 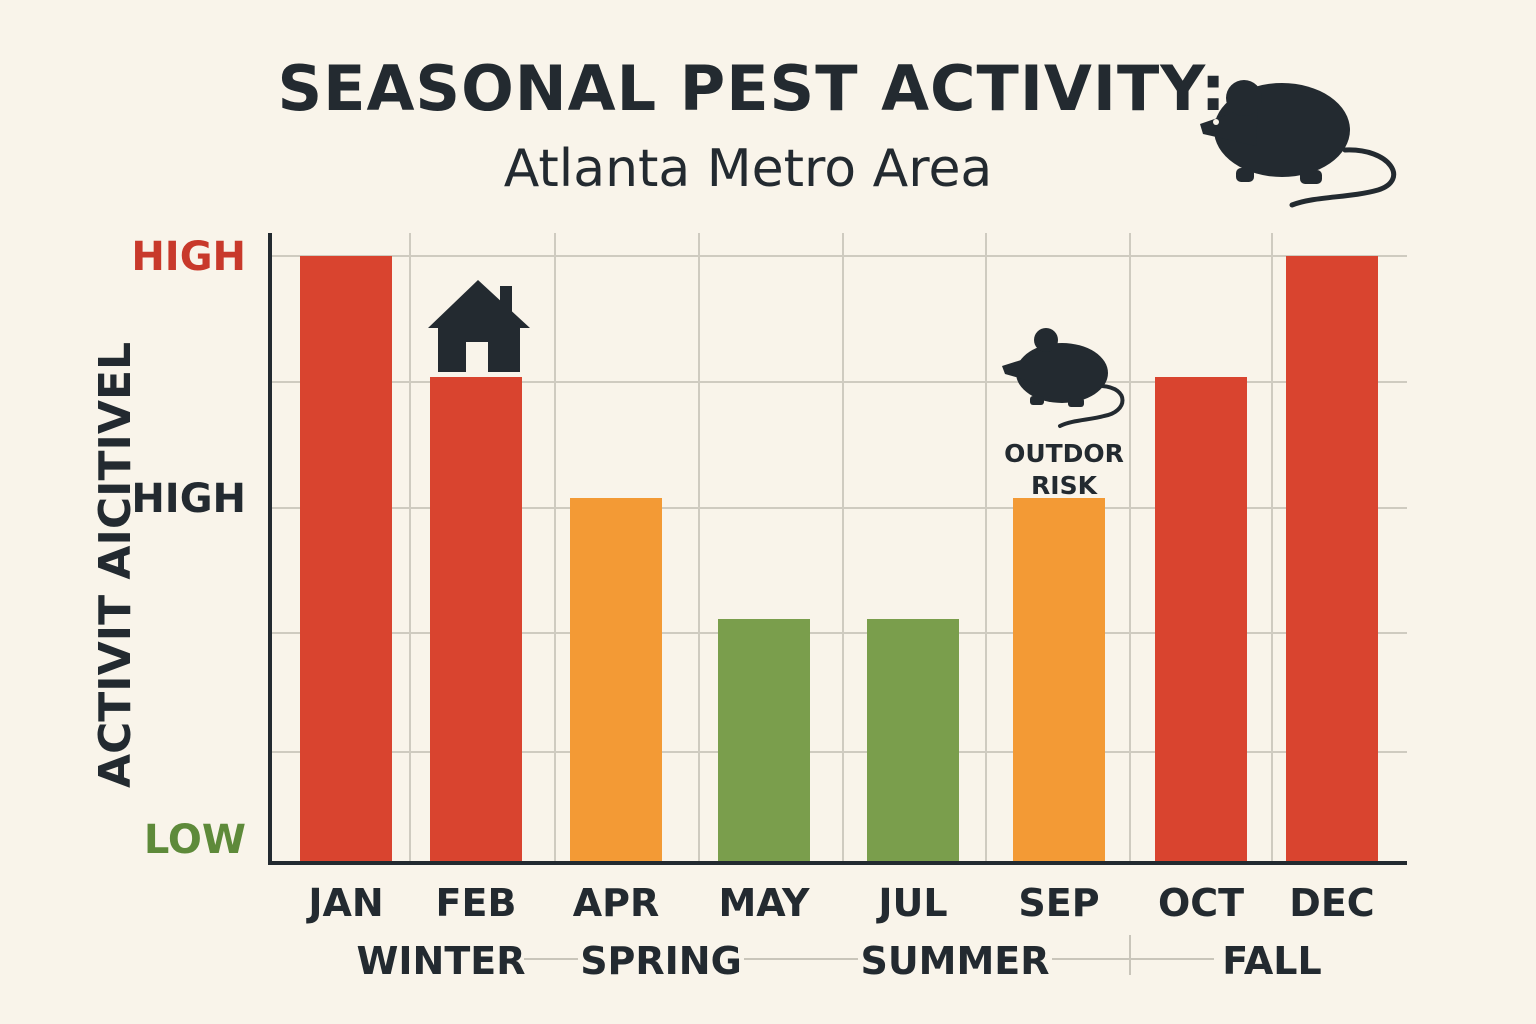 I want to click on x-tick-label-sep: SEP, so click(x=1058, y=903).